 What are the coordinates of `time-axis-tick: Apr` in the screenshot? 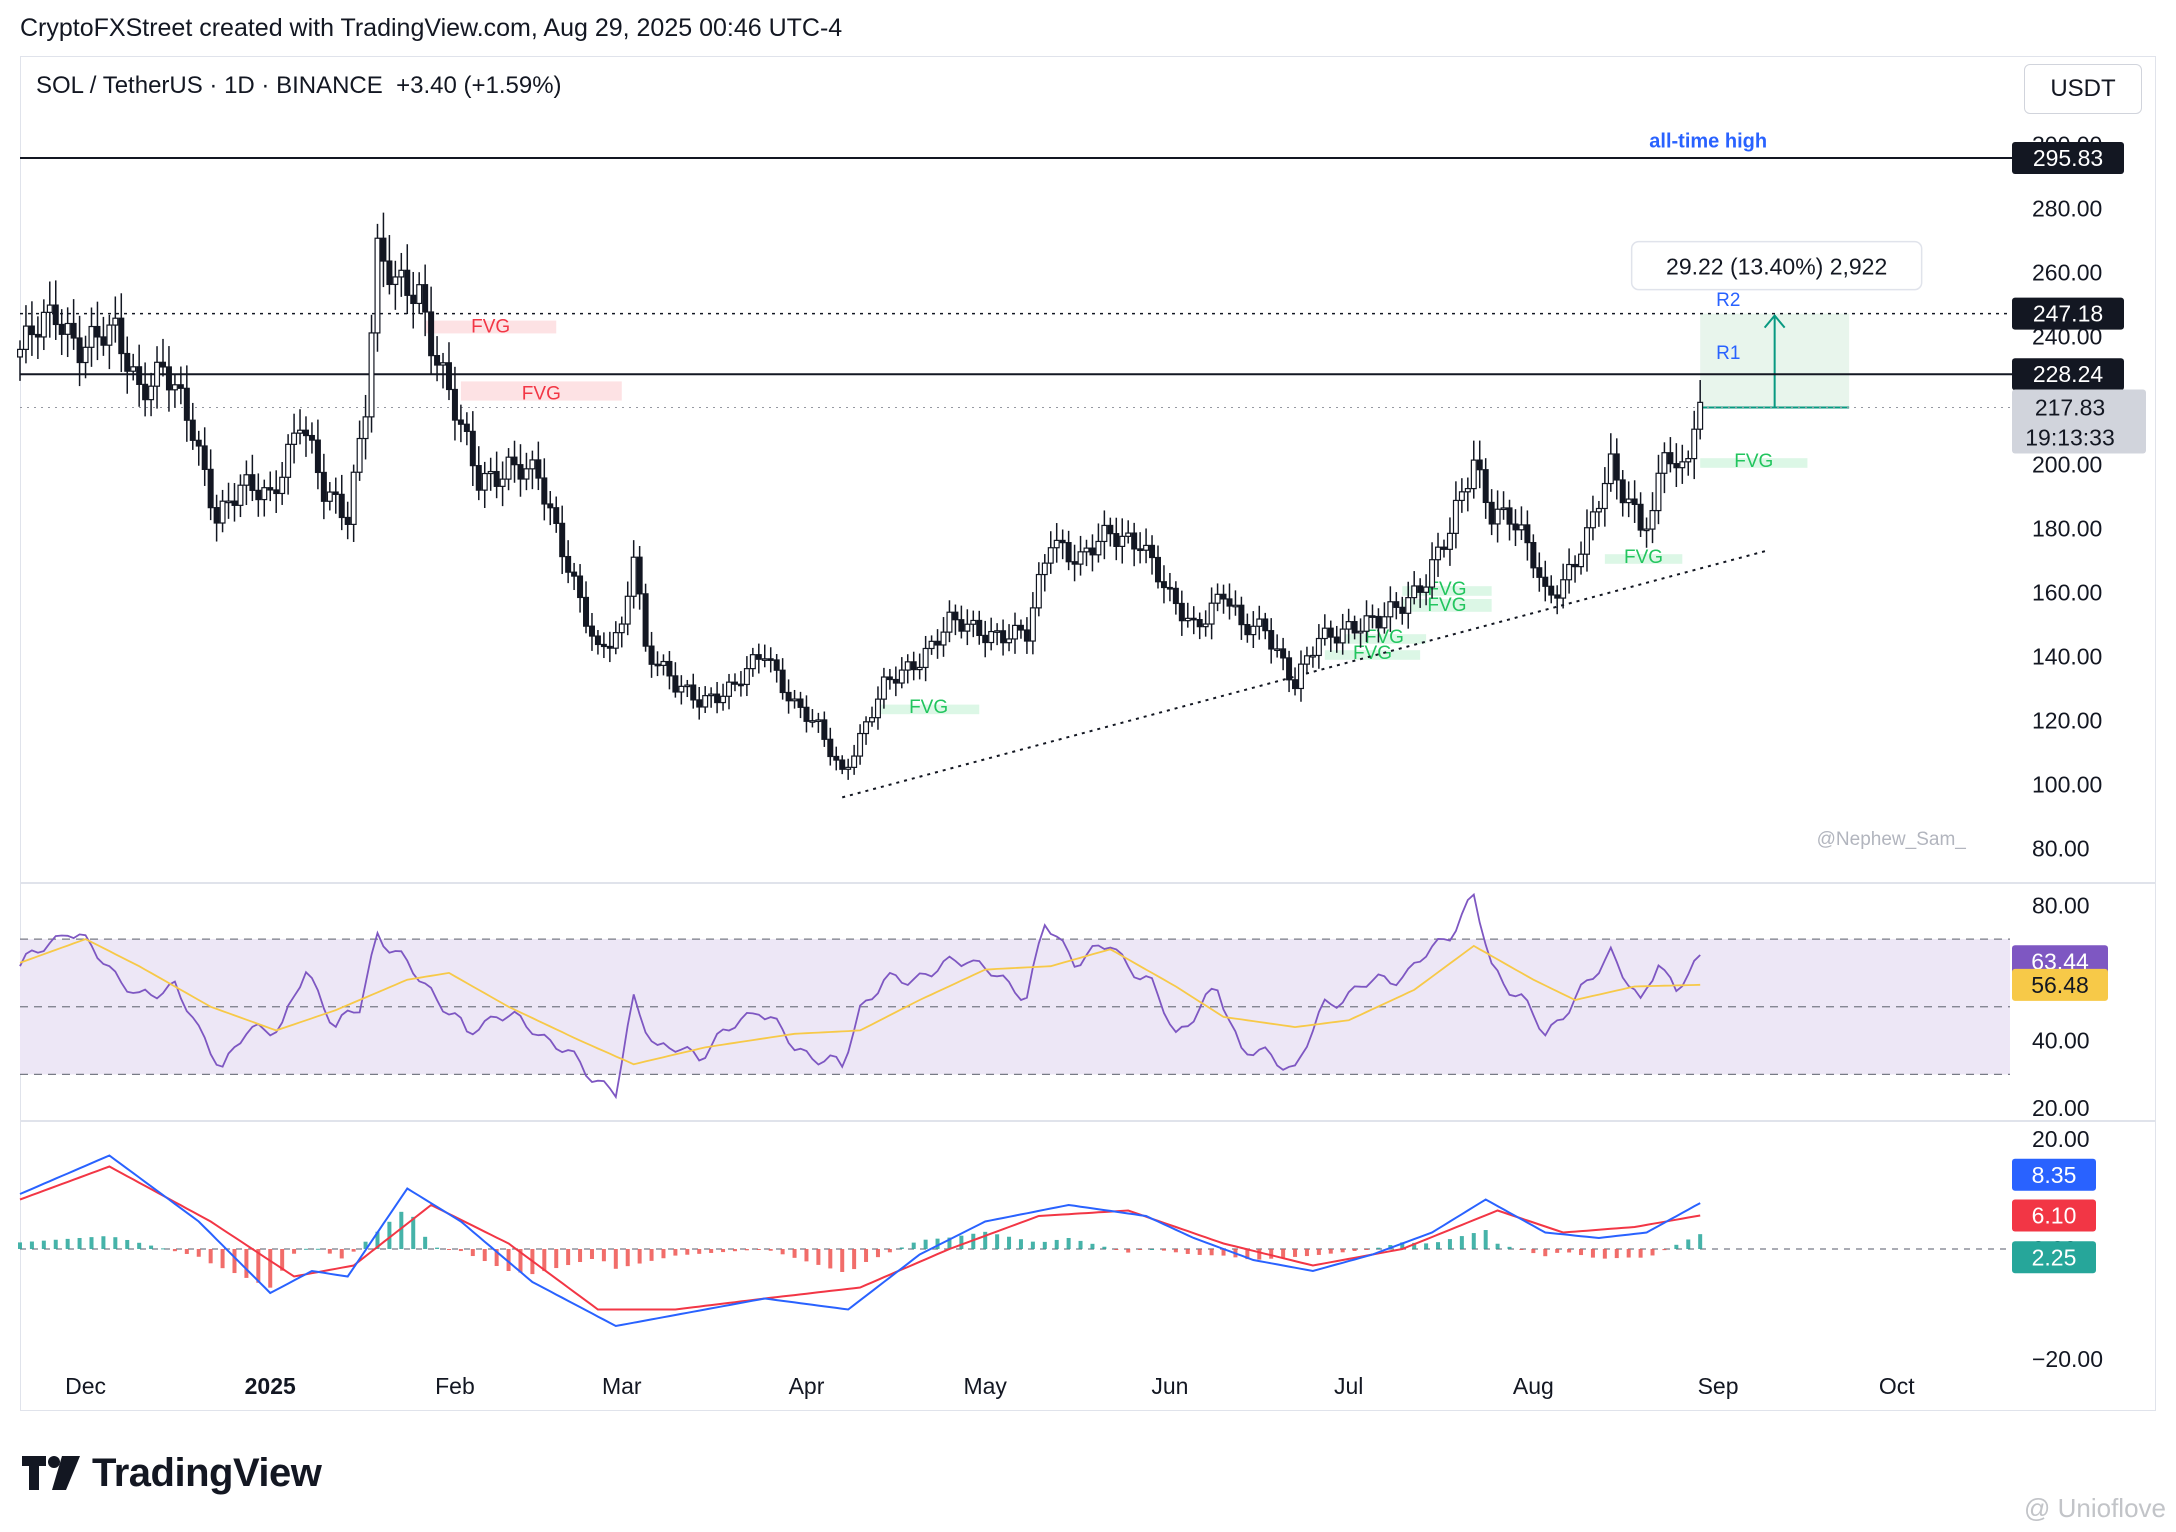 It's located at (807, 1386).